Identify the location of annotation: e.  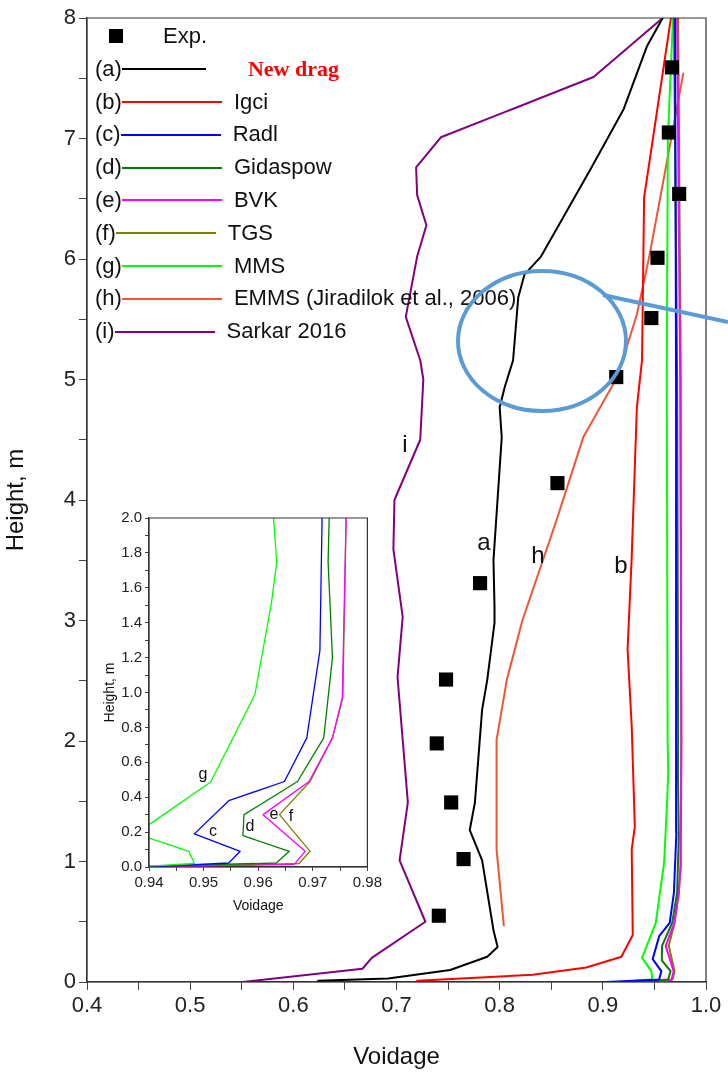
(274, 814).